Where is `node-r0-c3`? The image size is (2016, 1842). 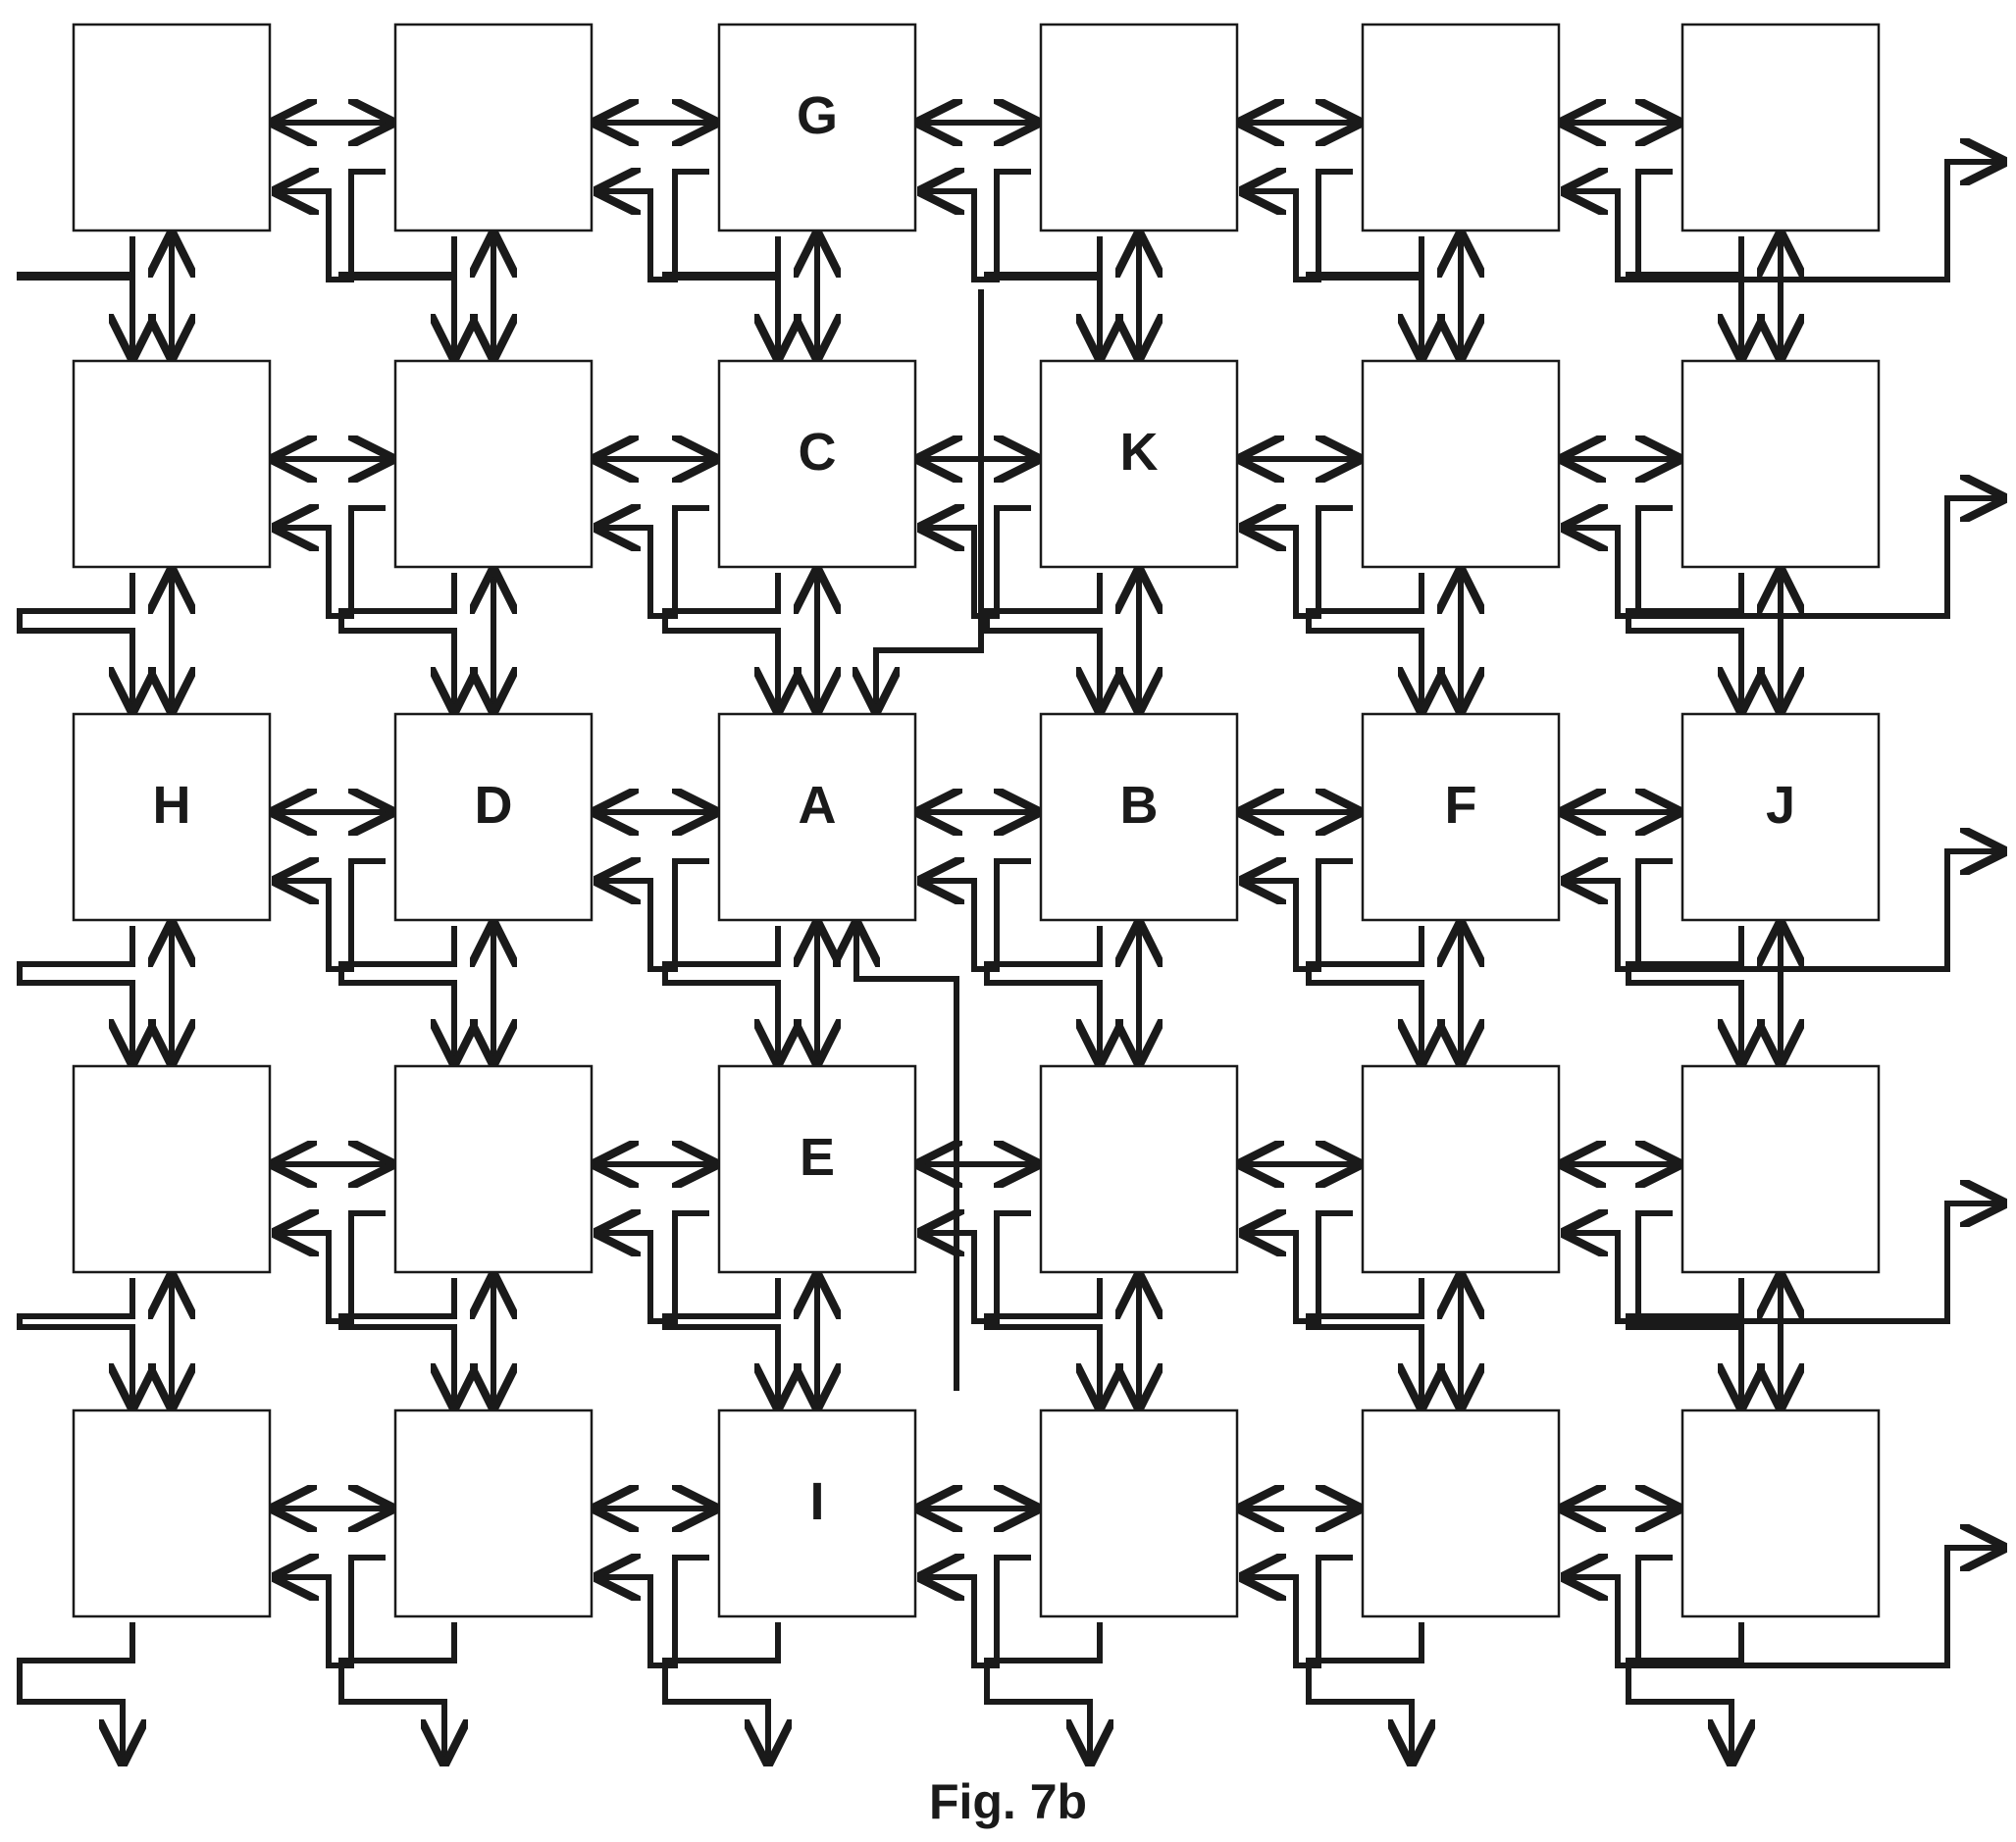
node-r0-c3 is located at coordinates (1139, 127).